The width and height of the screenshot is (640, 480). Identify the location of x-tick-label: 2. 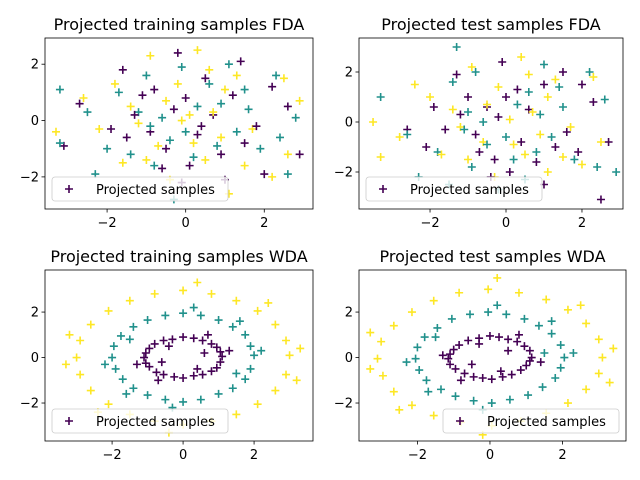
(264, 223).